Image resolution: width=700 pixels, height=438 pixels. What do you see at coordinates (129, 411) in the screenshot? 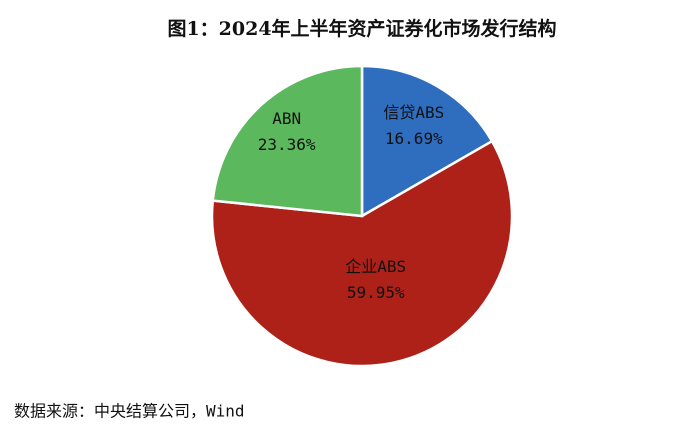
I see `source-note: 数据来源：中央结算公司，Wind` at bounding box center [129, 411].